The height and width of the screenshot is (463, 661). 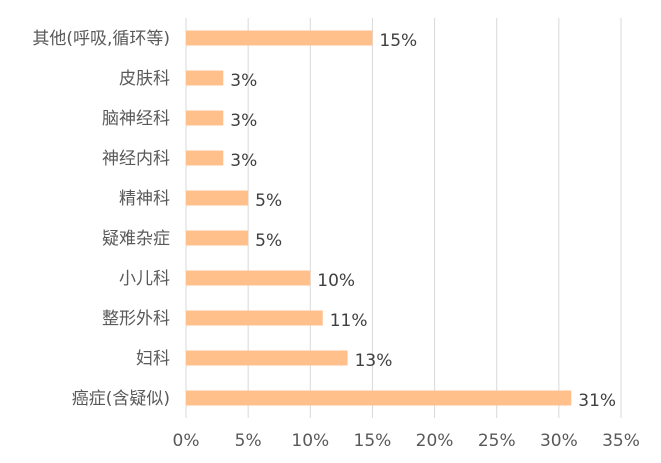 What do you see at coordinates (349, 321) in the screenshot?
I see `data-label: 11%` at bounding box center [349, 321].